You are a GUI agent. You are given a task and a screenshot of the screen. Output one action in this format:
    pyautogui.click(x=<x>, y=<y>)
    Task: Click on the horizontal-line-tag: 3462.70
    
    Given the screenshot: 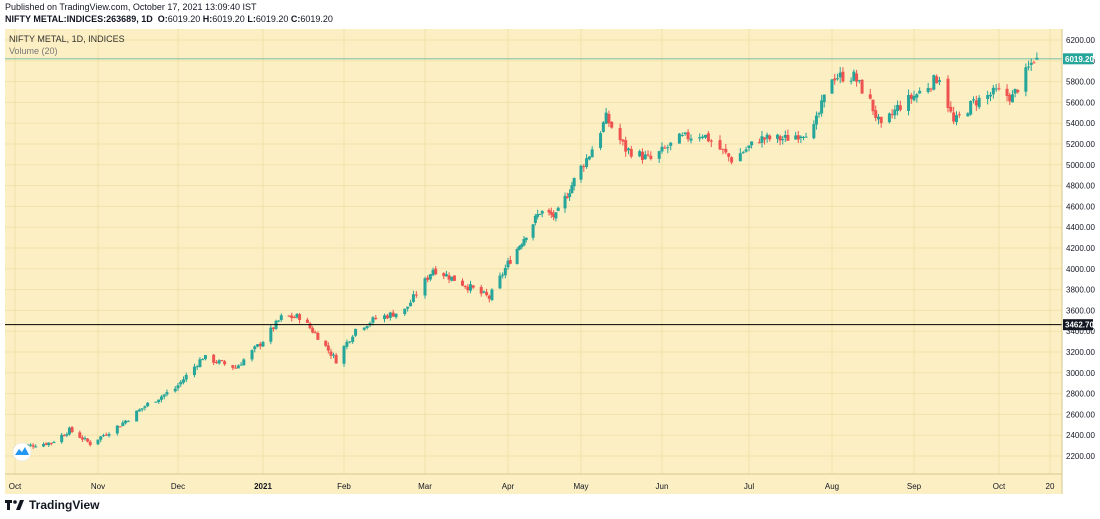 What is the action you would take?
    pyautogui.click(x=1078, y=325)
    